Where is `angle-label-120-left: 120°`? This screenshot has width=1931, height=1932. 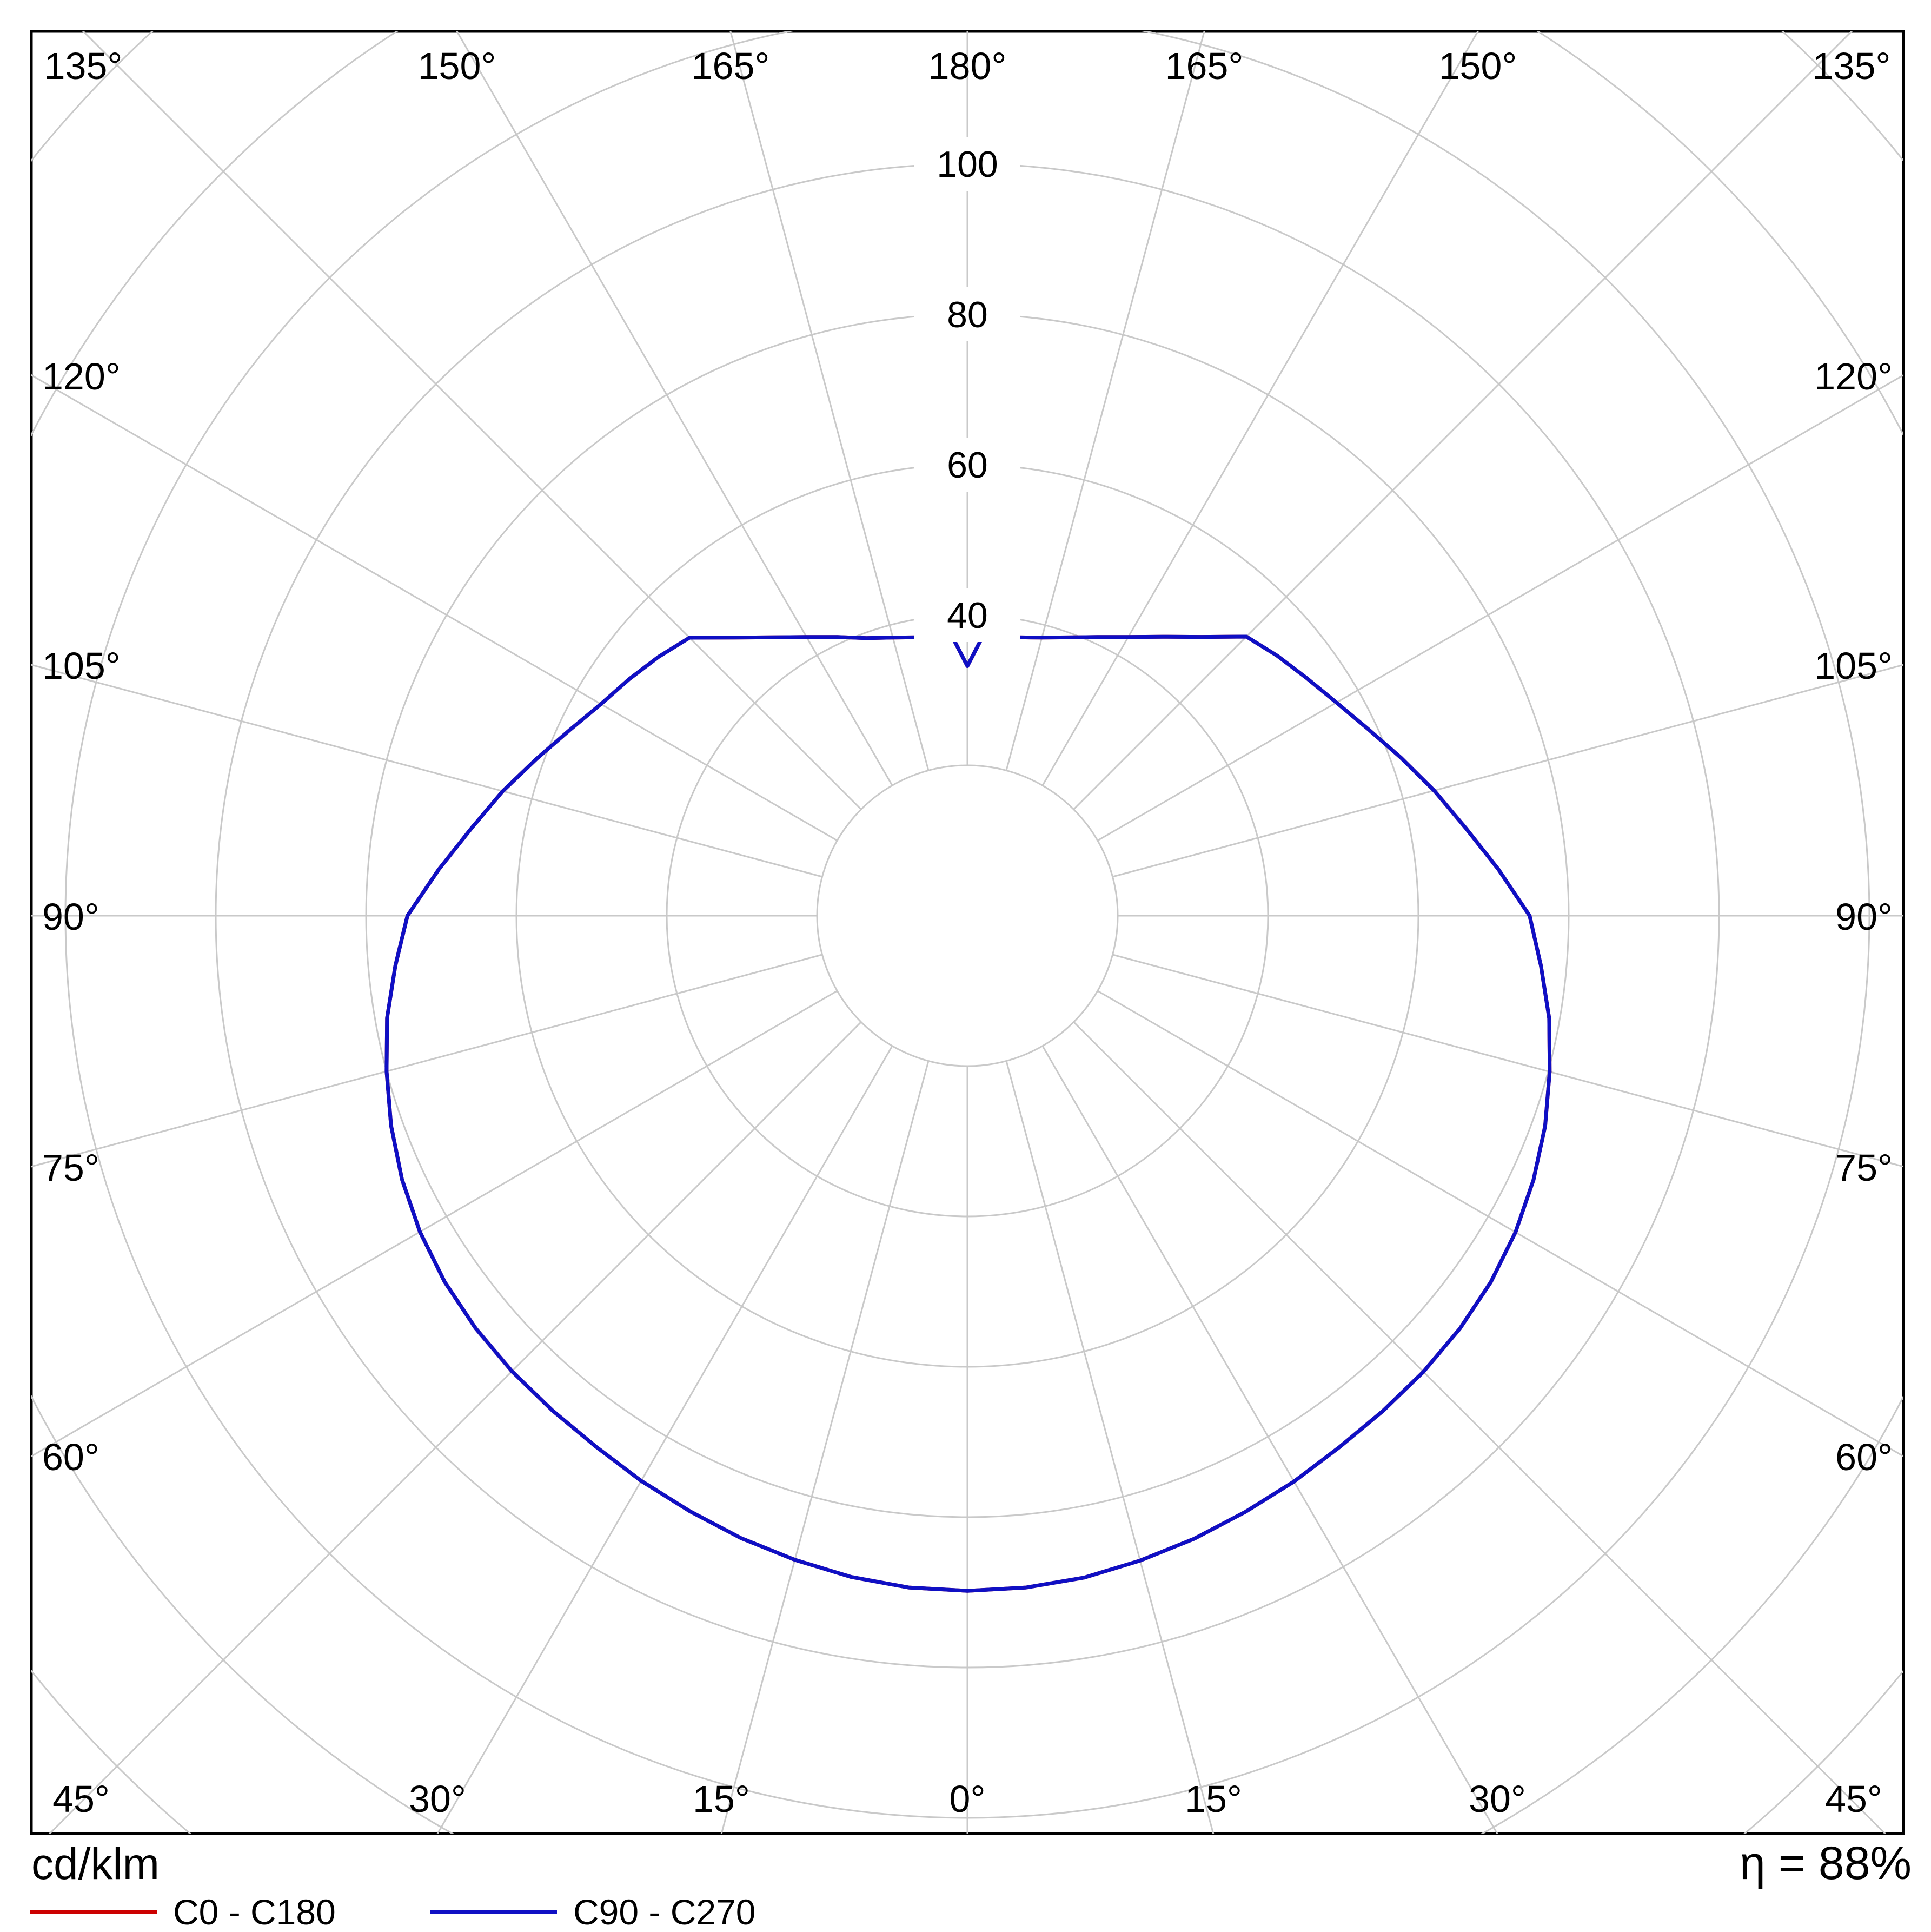
angle-label-120-left: 120° is located at coordinates (81, 376).